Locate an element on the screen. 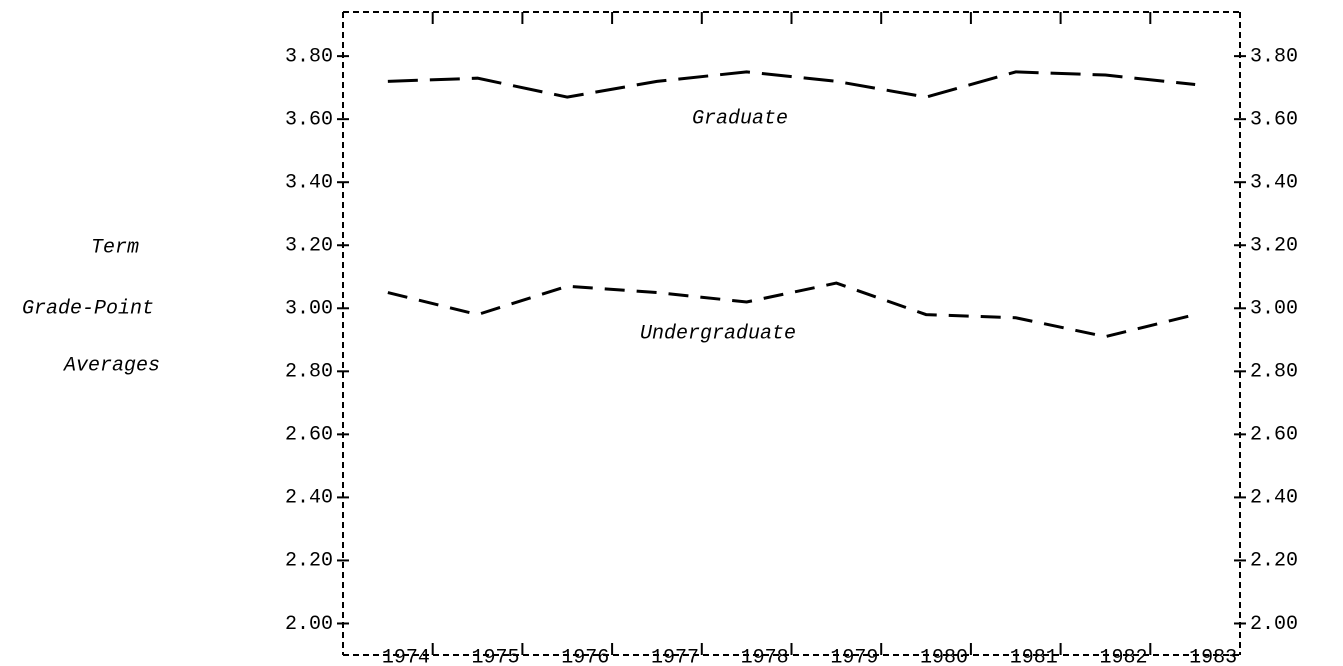  y-tick-label: 3.80 is located at coordinates (309, 56).